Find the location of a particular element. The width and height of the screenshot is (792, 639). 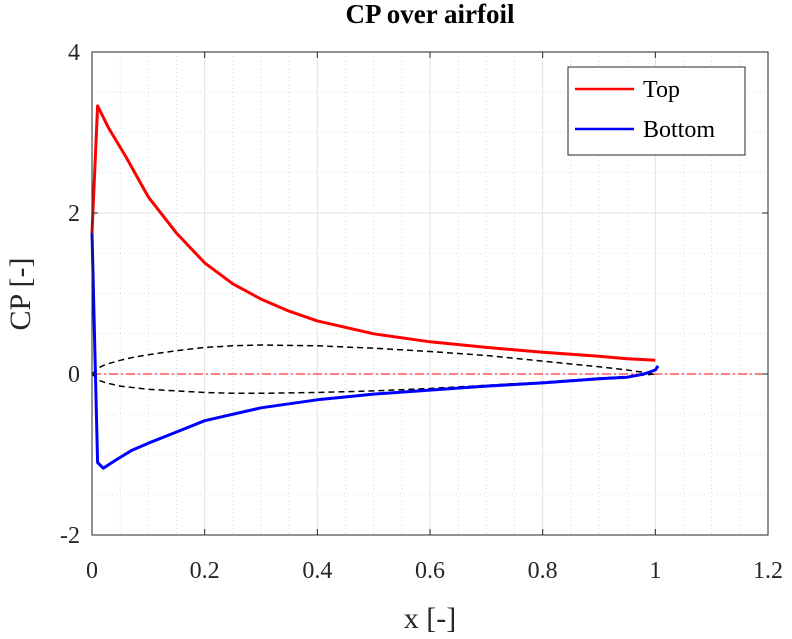

x-tick-label: 0 is located at coordinates (92, 571).